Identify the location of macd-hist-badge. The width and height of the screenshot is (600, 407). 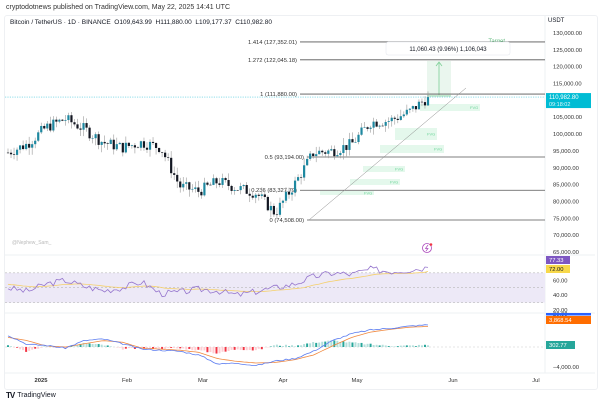
(560, 345).